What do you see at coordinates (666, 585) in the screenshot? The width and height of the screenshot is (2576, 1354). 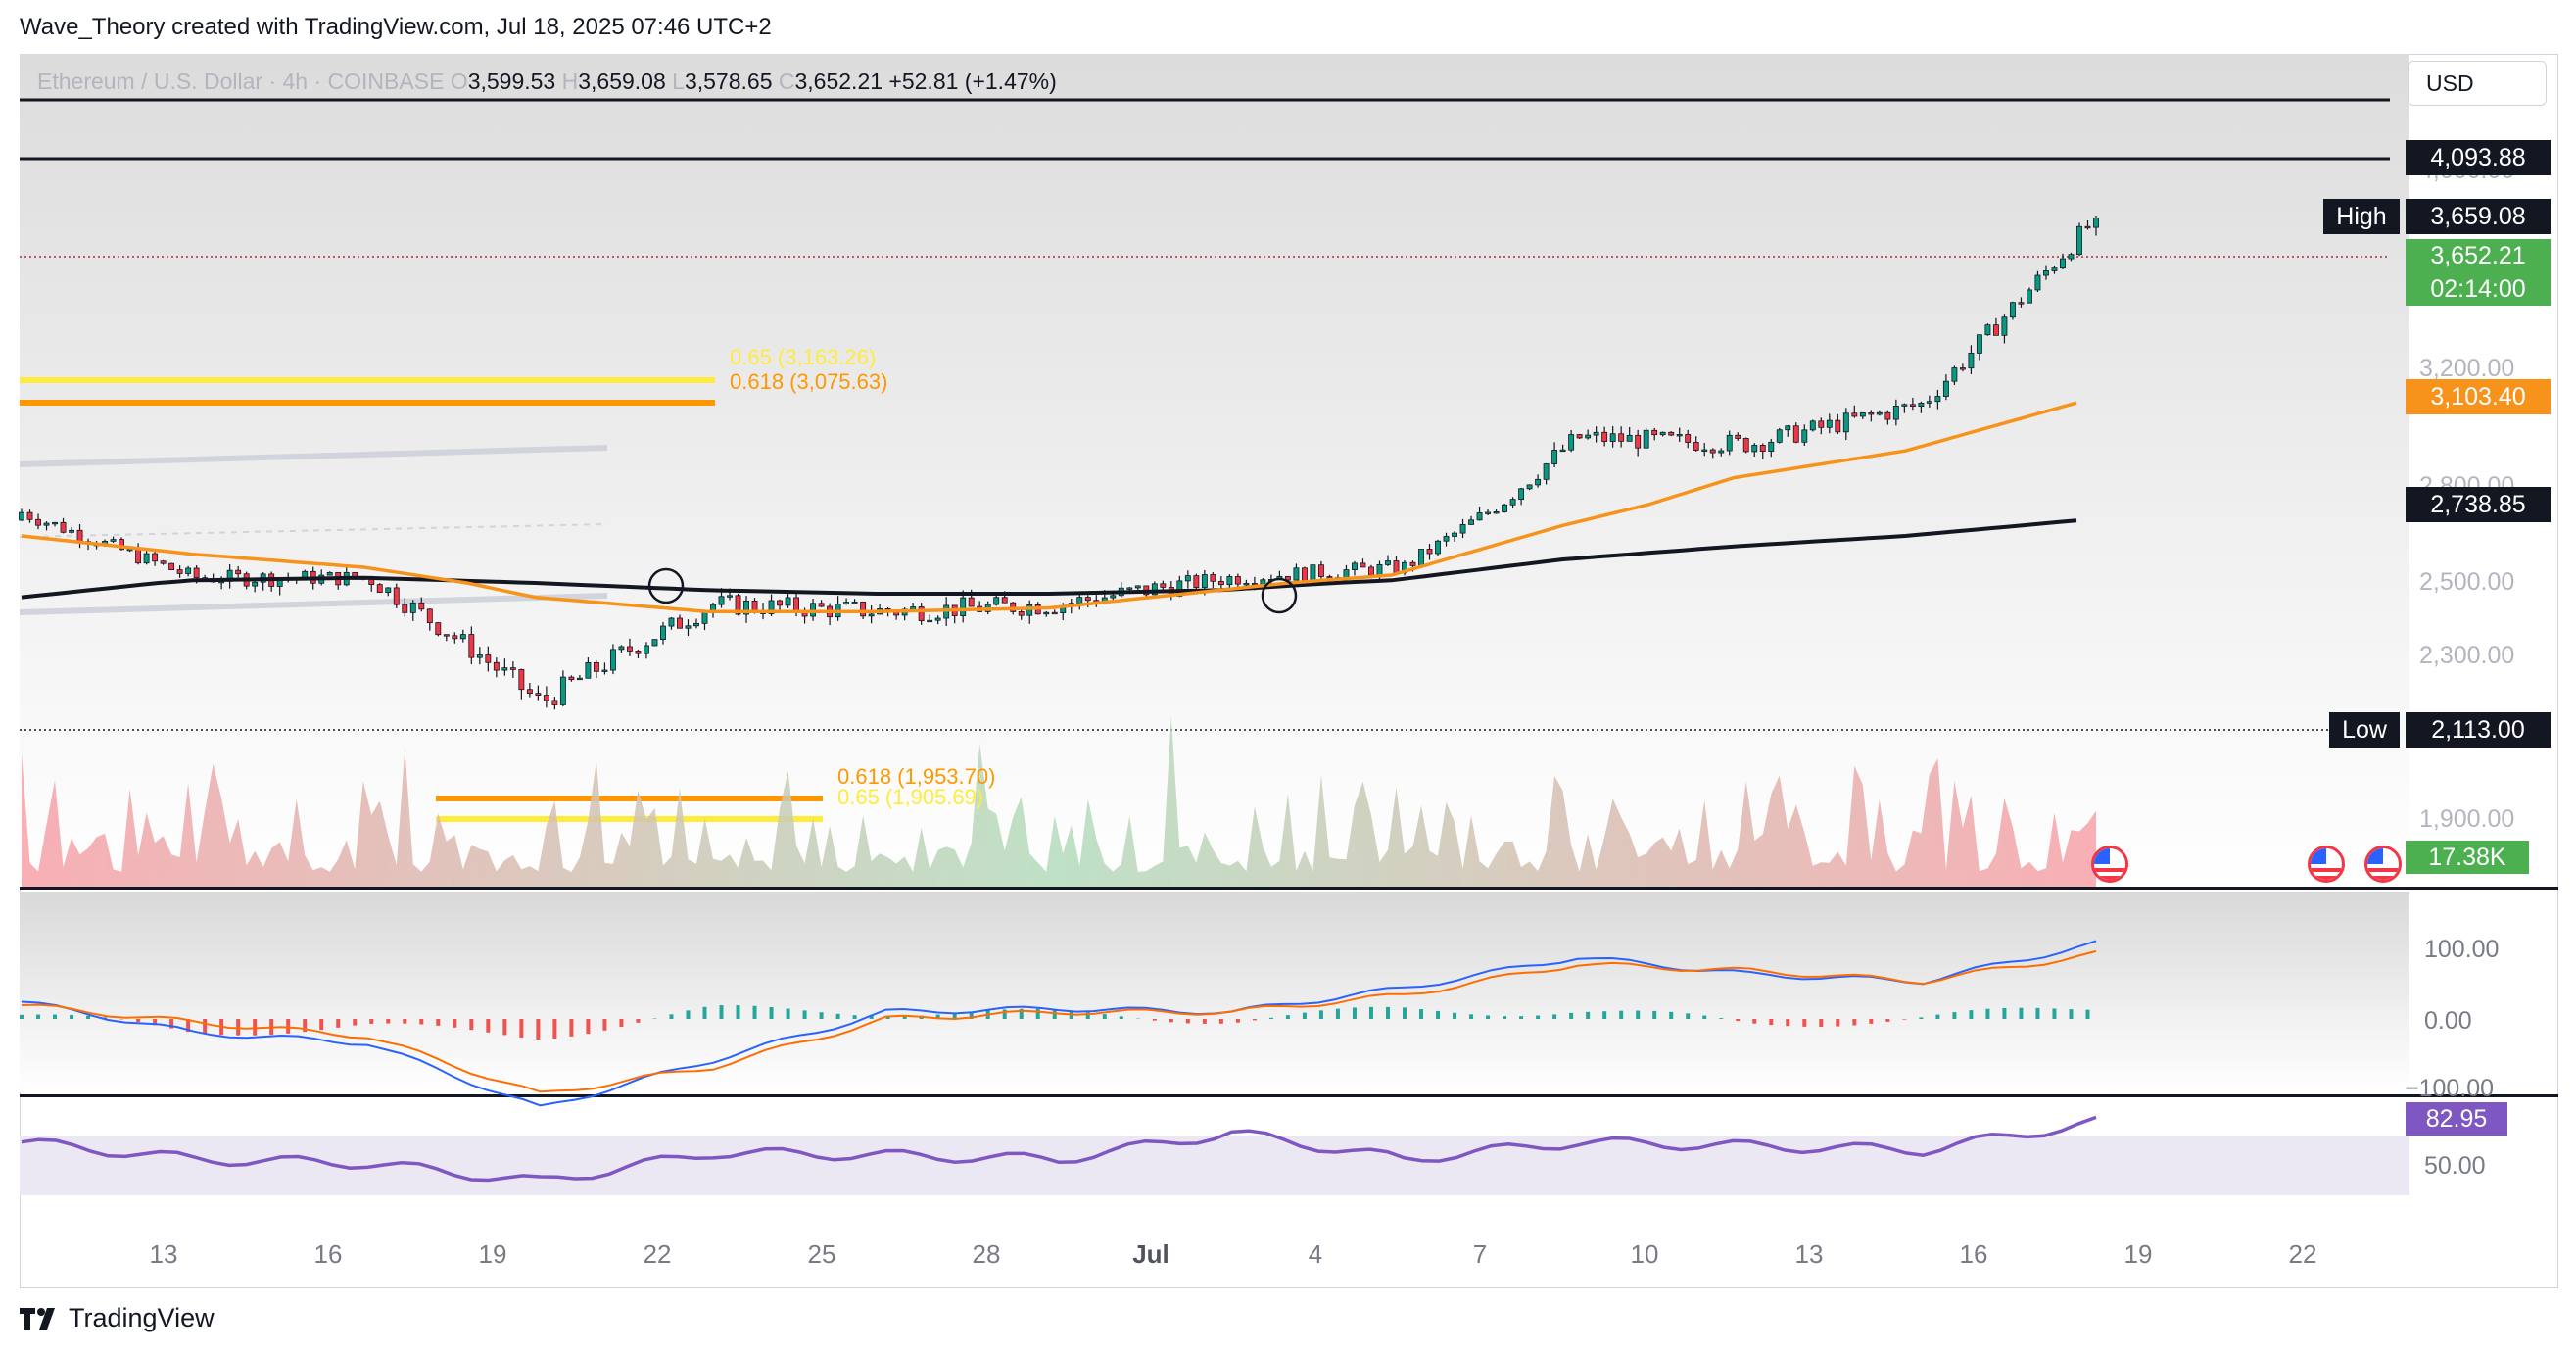 I see `cross-marker` at bounding box center [666, 585].